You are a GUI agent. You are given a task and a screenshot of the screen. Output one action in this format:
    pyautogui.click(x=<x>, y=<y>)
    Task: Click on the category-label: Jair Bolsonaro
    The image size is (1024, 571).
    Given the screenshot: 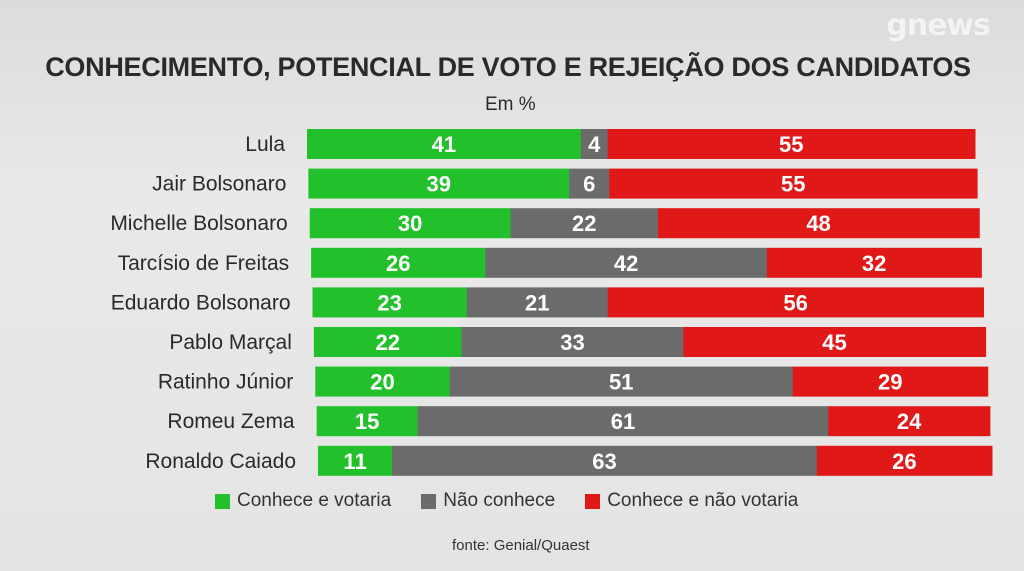 What is the action you would take?
    pyautogui.click(x=219, y=184)
    